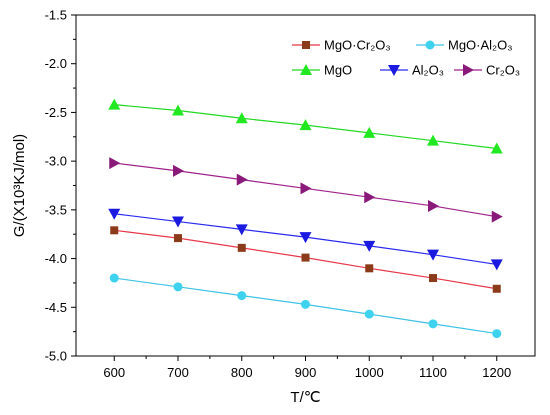  What do you see at coordinates (60, 186) in the screenshot?
I see `y-axis: -1.5 -2.0 -2.5 -3.0 -3.5 -4.0 -4.5 -5.0` at bounding box center [60, 186].